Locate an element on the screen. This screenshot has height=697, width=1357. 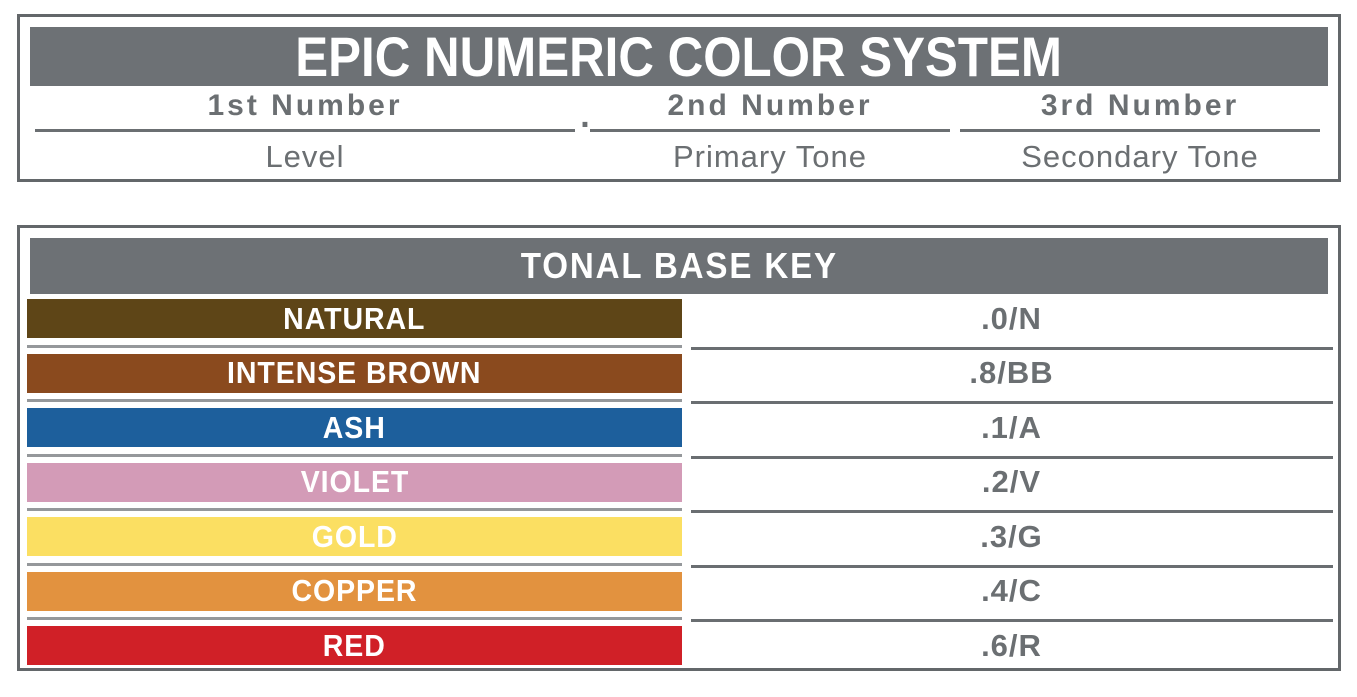
key-title-bar: TONAL BASE KEY is located at coordinates (679, 266).